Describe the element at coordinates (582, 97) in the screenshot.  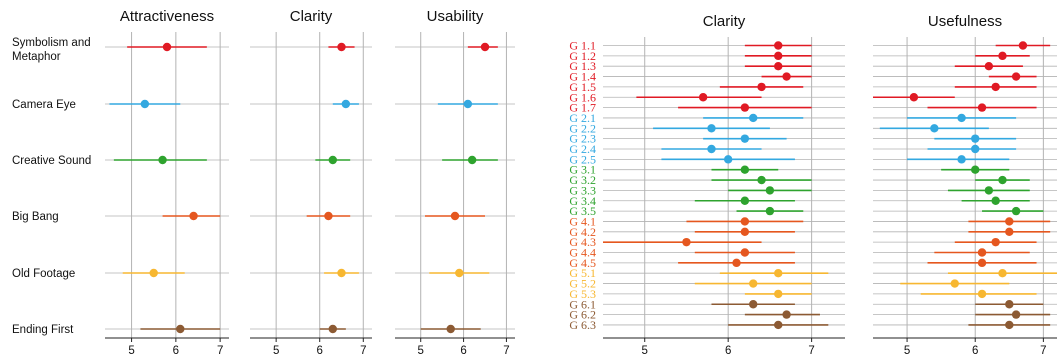
I see `group-label-g-1-6: G 1.6` at that location.